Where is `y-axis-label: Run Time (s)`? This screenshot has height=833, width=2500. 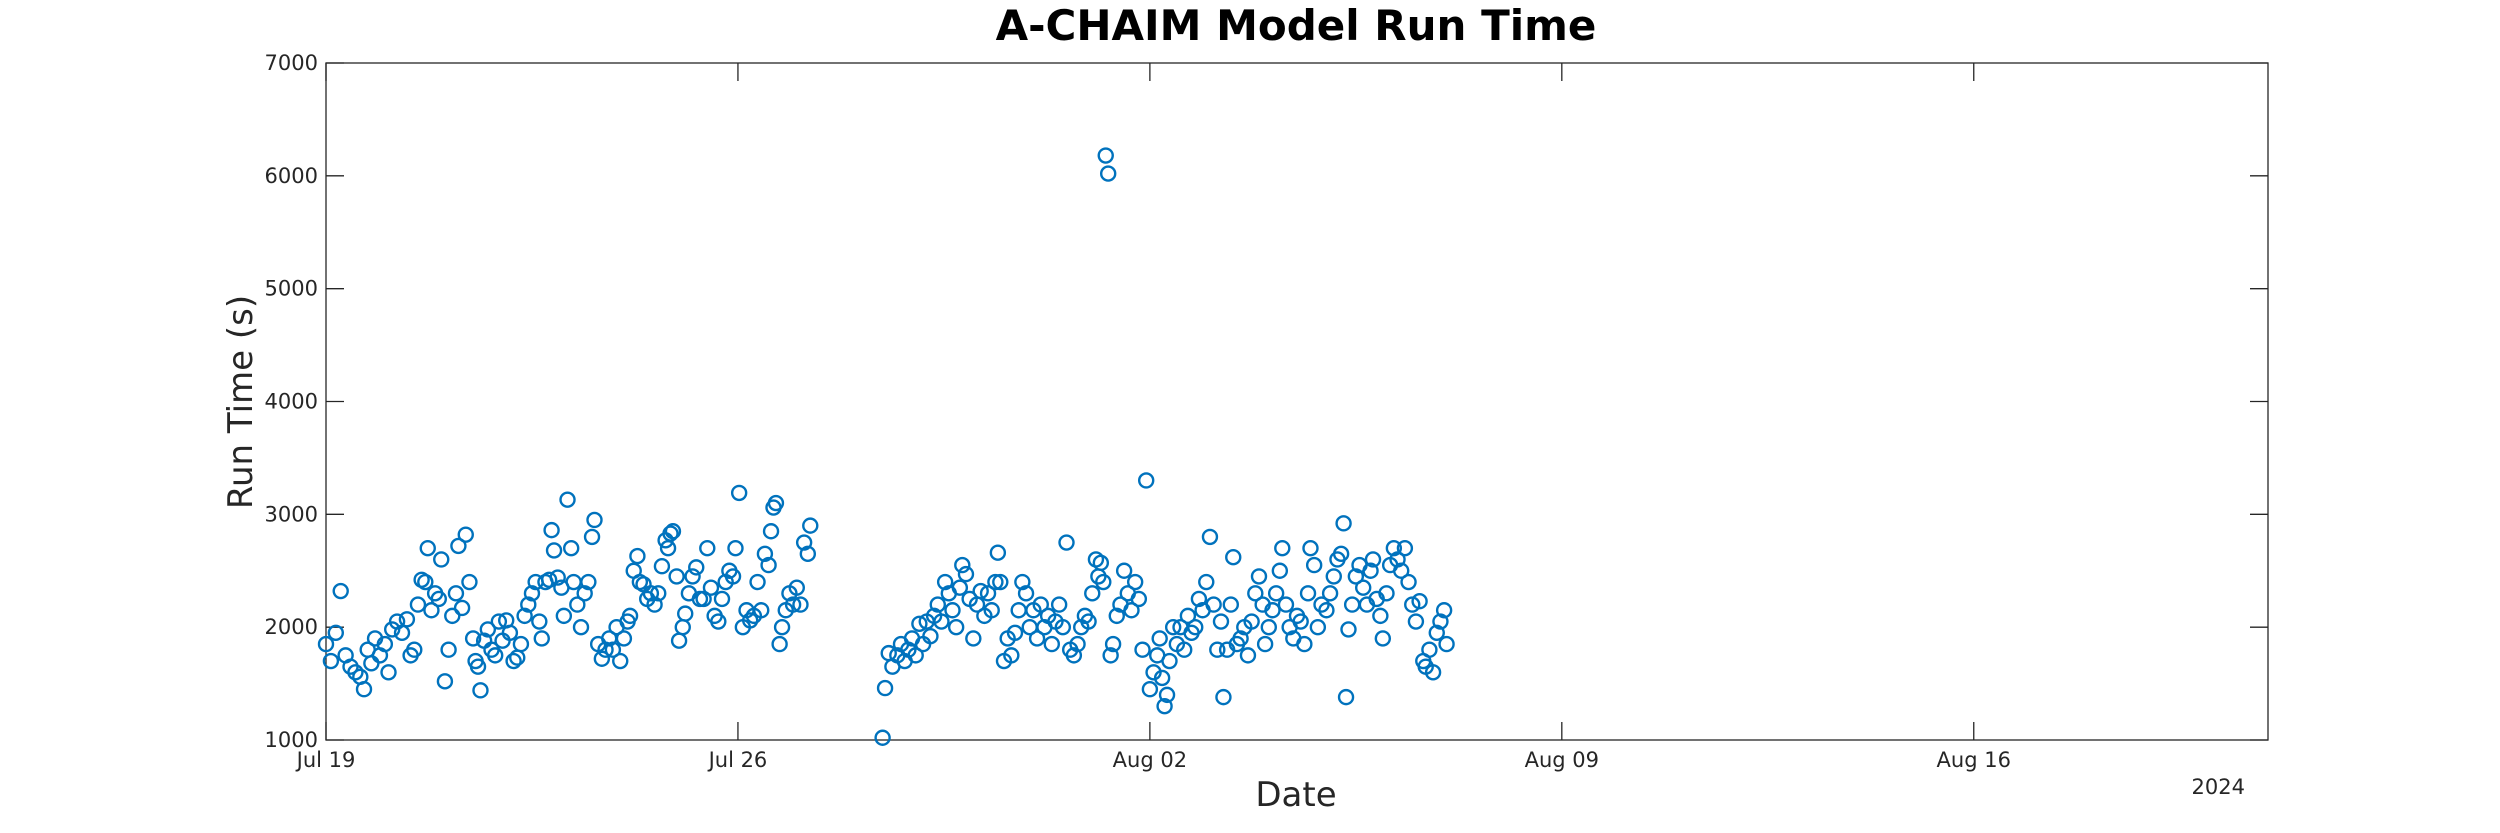
y-axis-label: Run Time (s) is located at coordinates (241, 402).